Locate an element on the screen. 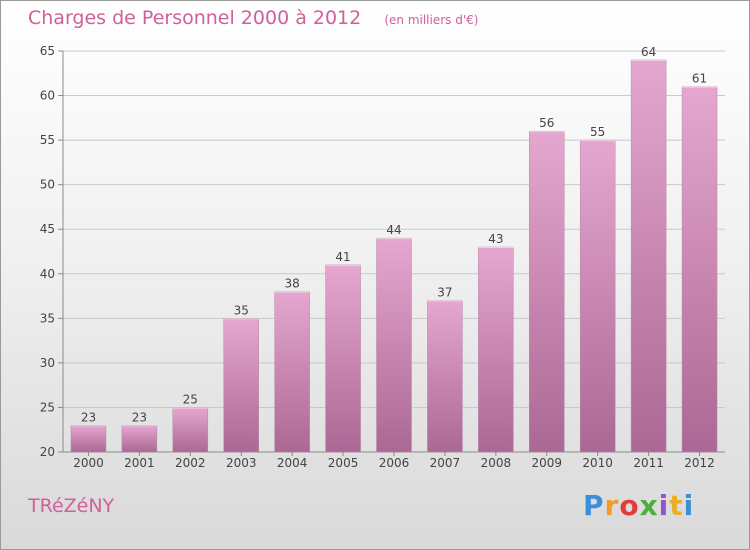 The height and width of the screenshot is (550, 750). x-tick-label: 2009 is located at coordinates (546, 463).